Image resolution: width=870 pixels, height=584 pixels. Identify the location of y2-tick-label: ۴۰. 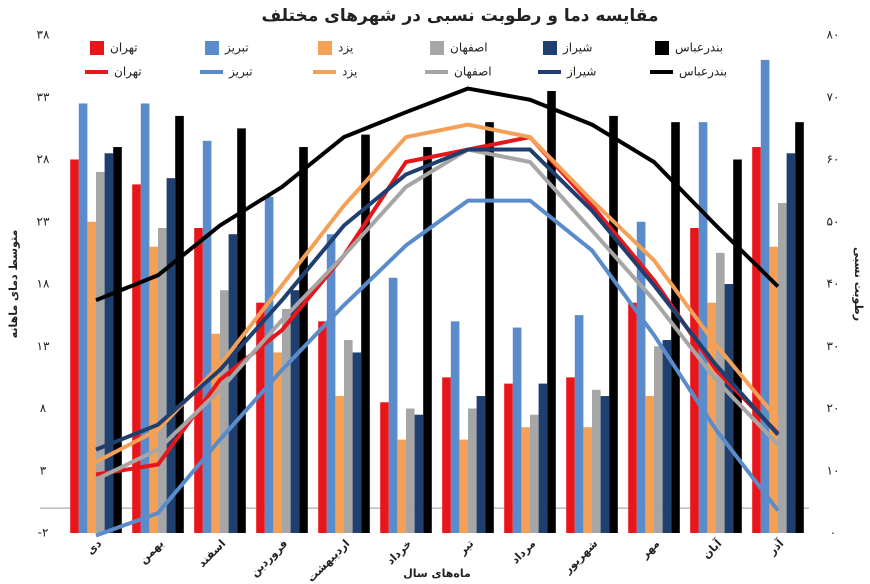
(833, 284).